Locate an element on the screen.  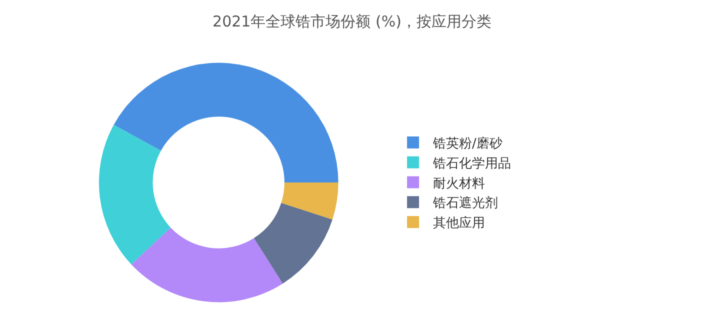
legend-label: 锆石遮光剂 is located at coordinates (465, 203).